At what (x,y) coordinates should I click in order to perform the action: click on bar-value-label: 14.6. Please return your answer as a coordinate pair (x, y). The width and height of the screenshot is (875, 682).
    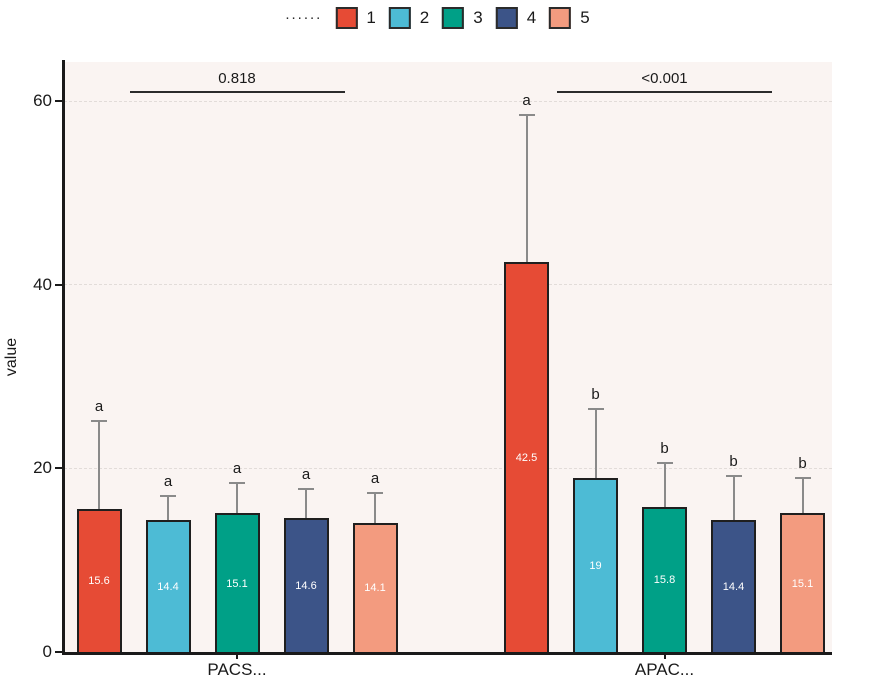
    Looking at the image, I should click on (306, 585).